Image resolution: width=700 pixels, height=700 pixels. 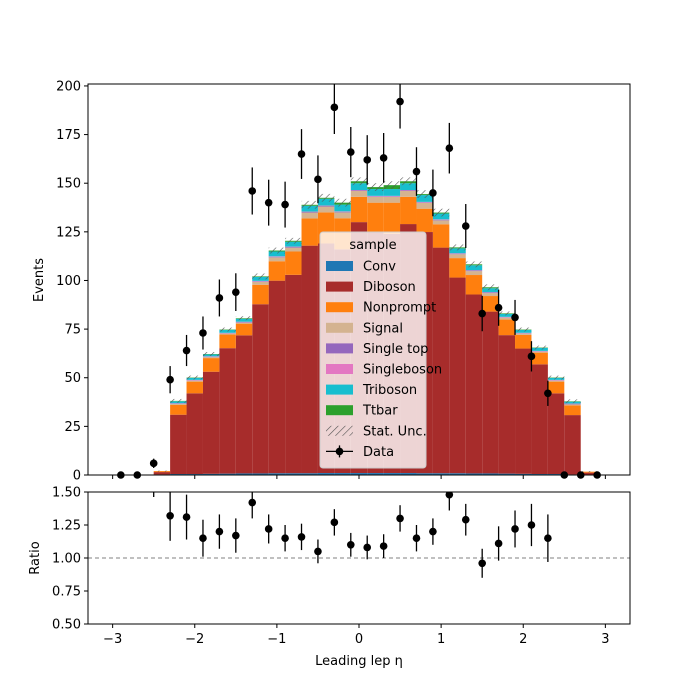 I want to click on ratio-plot-frame, so click(x=359, y=558).